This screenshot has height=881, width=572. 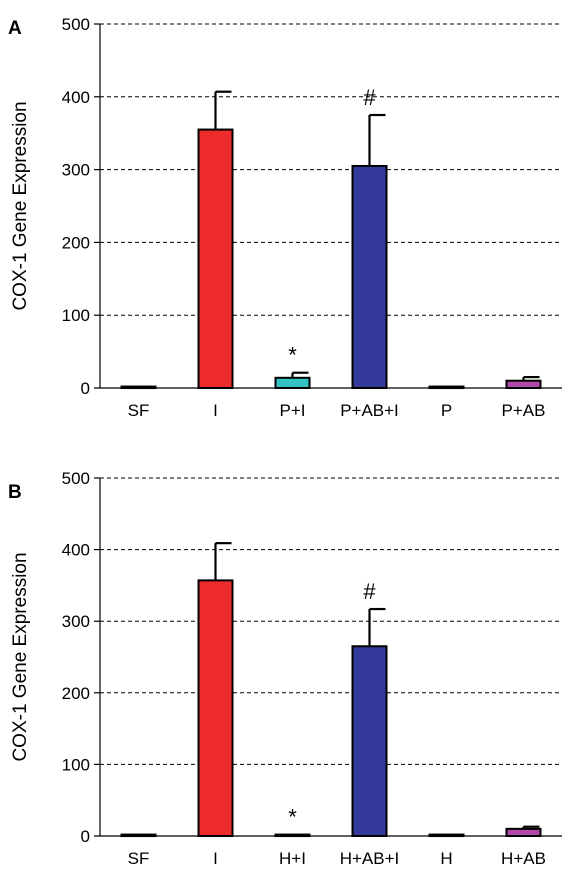 What do you see at coordinates (446, 835) in the screenshot?
I see `bar-H` at bounding box center [446, 835].